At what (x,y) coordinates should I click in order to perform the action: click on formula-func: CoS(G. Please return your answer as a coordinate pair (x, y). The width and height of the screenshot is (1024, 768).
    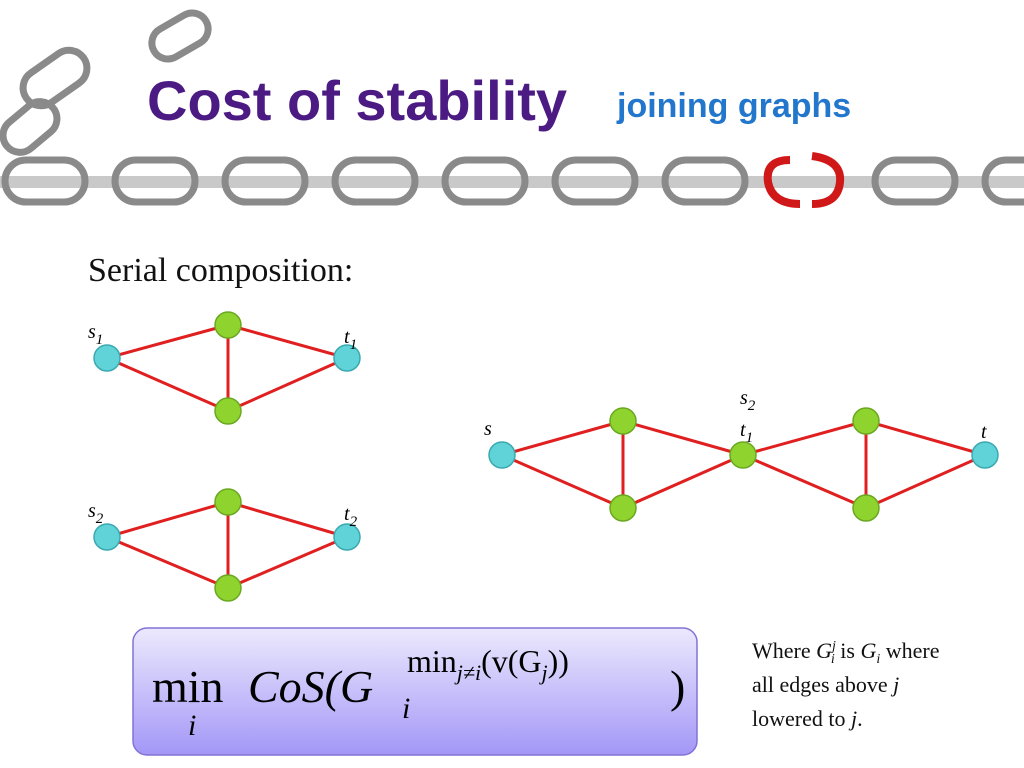
    Looking at the image, I should click on (310, 686).